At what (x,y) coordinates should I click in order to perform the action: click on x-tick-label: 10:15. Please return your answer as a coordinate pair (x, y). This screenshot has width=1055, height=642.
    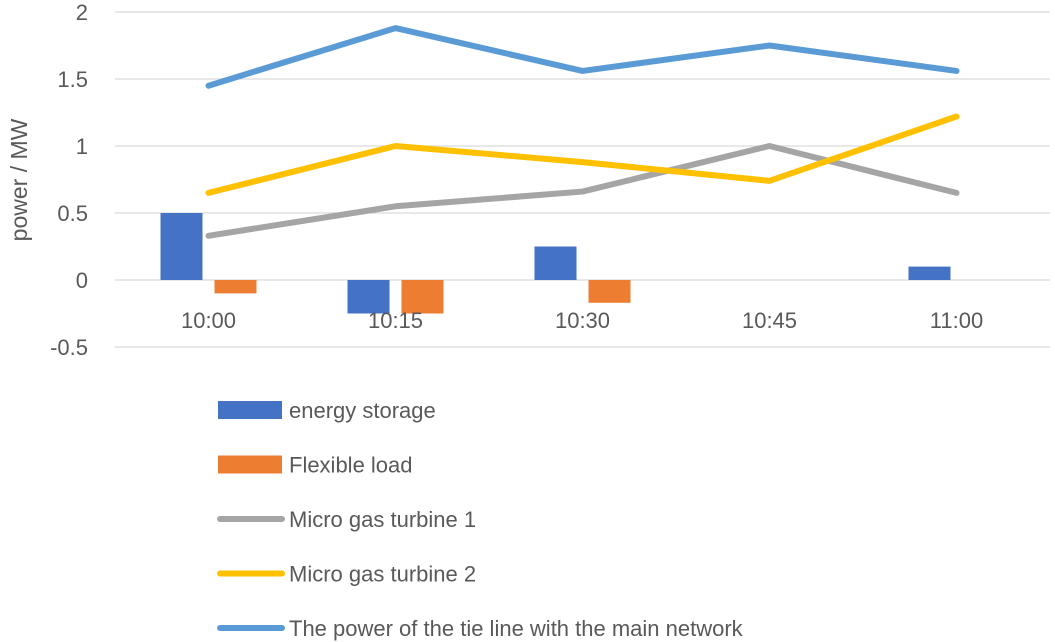
    Looking at the image, I should click on (395, 320).